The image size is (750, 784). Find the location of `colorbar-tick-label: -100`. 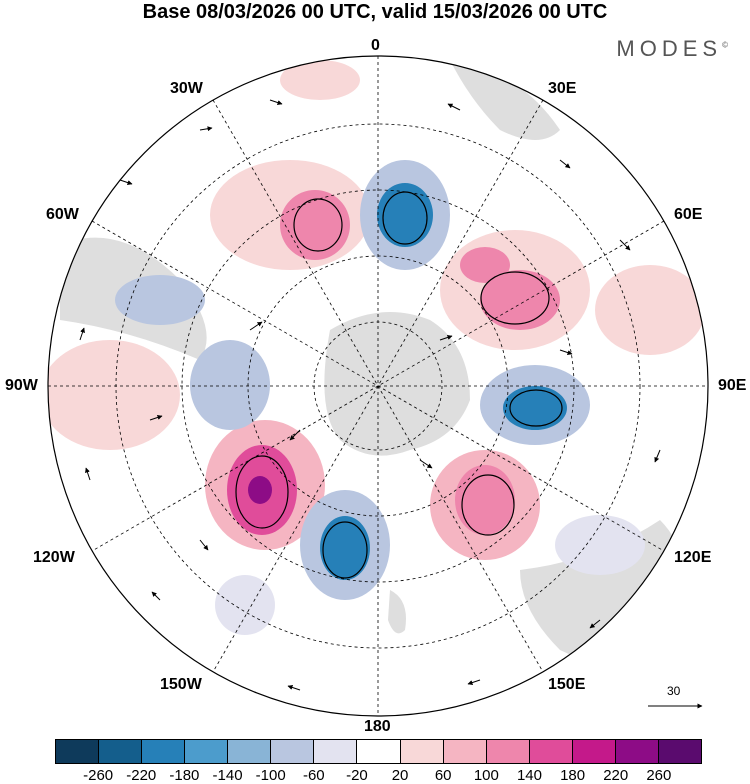

colorbar-tick-label: -100 is located at coordinates (270, 775).